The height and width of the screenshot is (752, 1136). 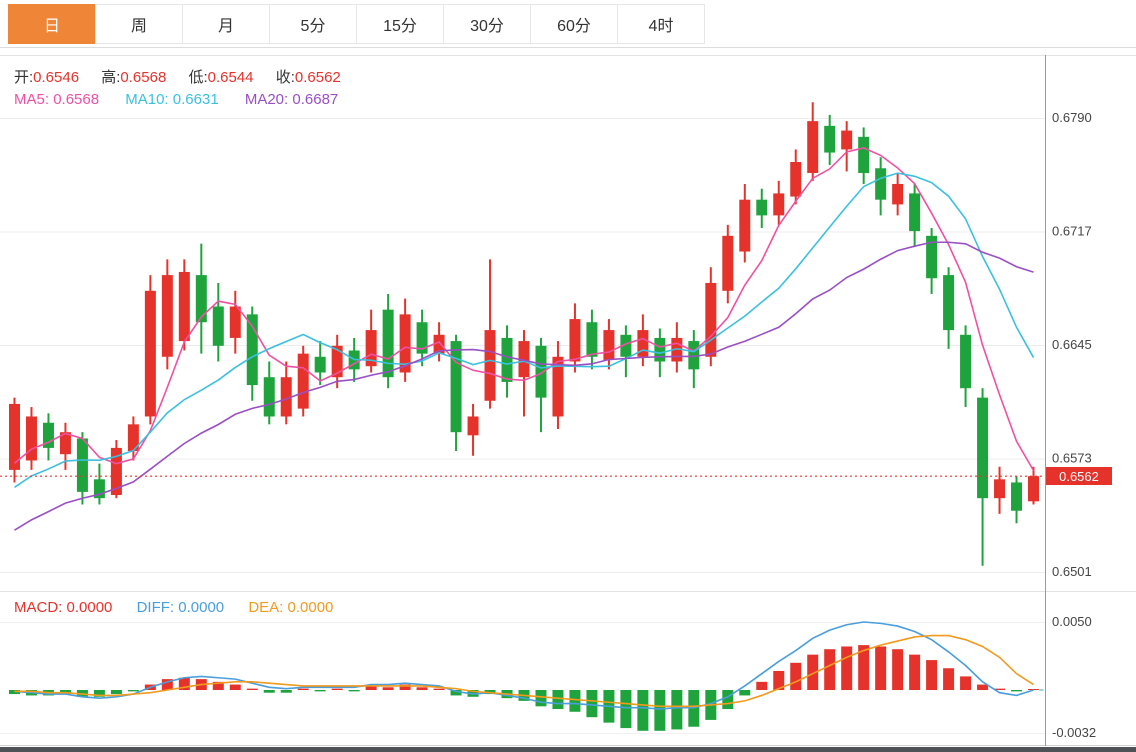 What do you see at coordinates (201, 607) in the screenshot?
I see `diff-value: 0.0000` at bounding box center [201, 607].